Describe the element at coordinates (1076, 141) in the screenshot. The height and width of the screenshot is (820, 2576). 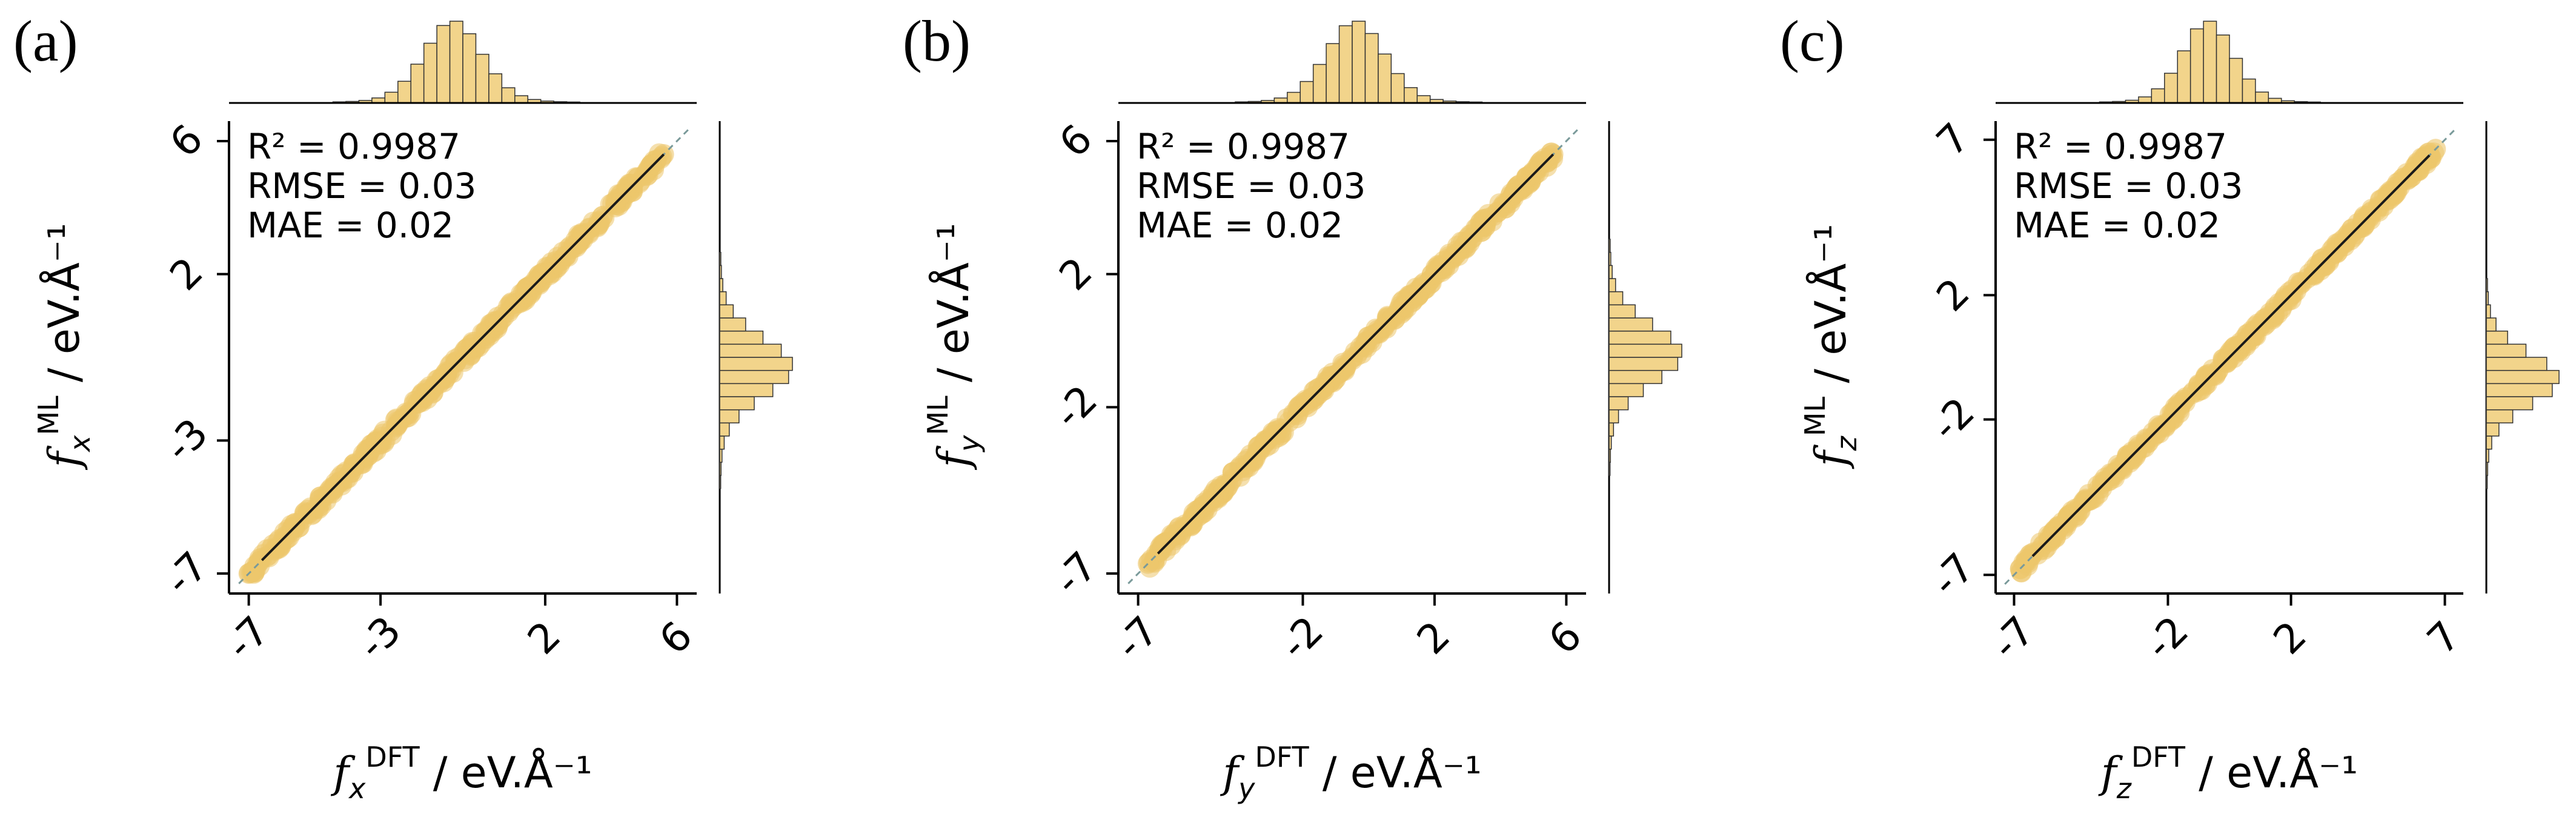
I see `y-tick-label: 6` at that location.